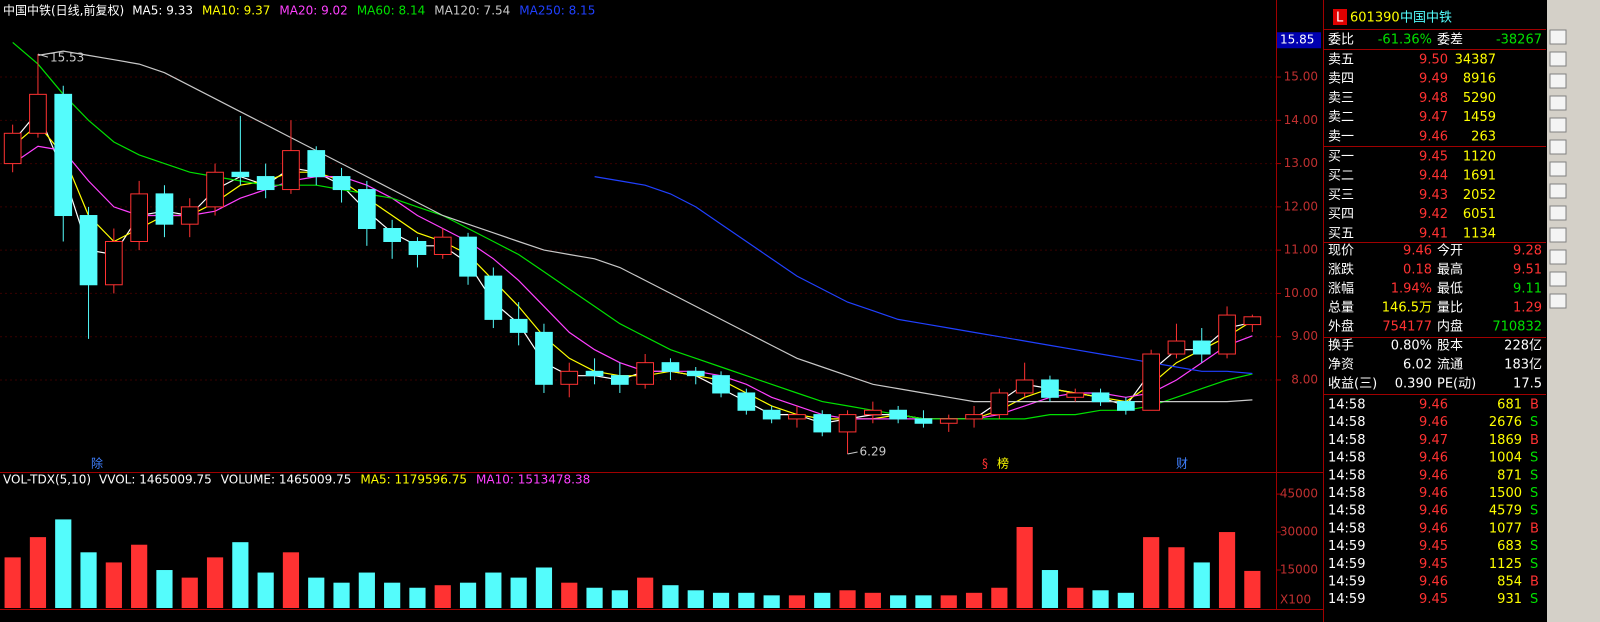  Describe the element at coordinates (1299, 570) in the screenshot. I see `y-tick-label: 15000` at that location.